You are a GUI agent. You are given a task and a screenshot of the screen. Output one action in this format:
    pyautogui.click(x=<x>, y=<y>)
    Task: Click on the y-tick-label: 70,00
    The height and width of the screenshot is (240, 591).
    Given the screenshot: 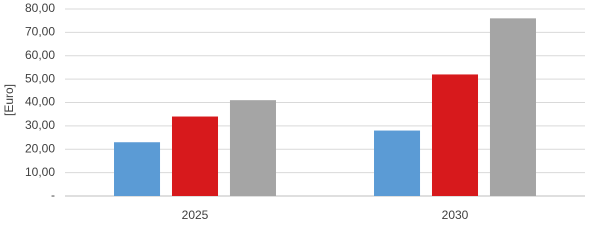 What is the action you would take?
    pyautogui.click(x=40, y=32)
    